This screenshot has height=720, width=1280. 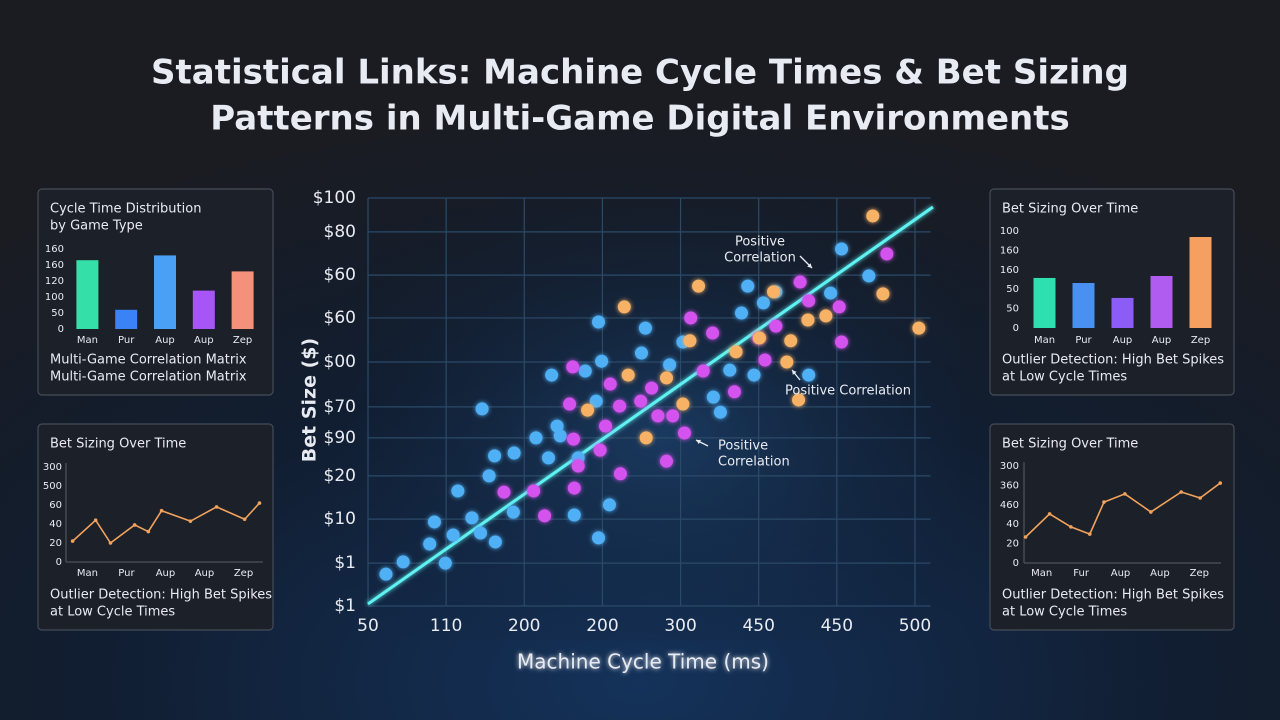 I want to click on x-tick-label: Pur, so click(x=126, y=573).